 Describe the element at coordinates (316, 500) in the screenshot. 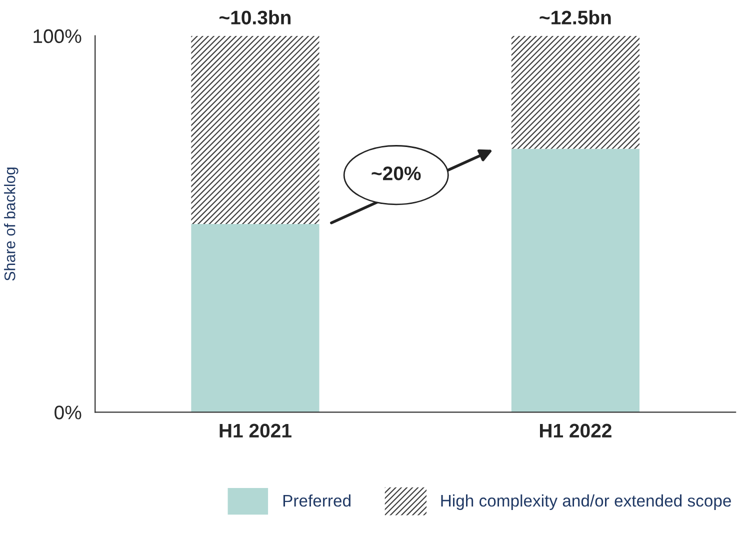

I see `legend-label: Preferred` at that location.